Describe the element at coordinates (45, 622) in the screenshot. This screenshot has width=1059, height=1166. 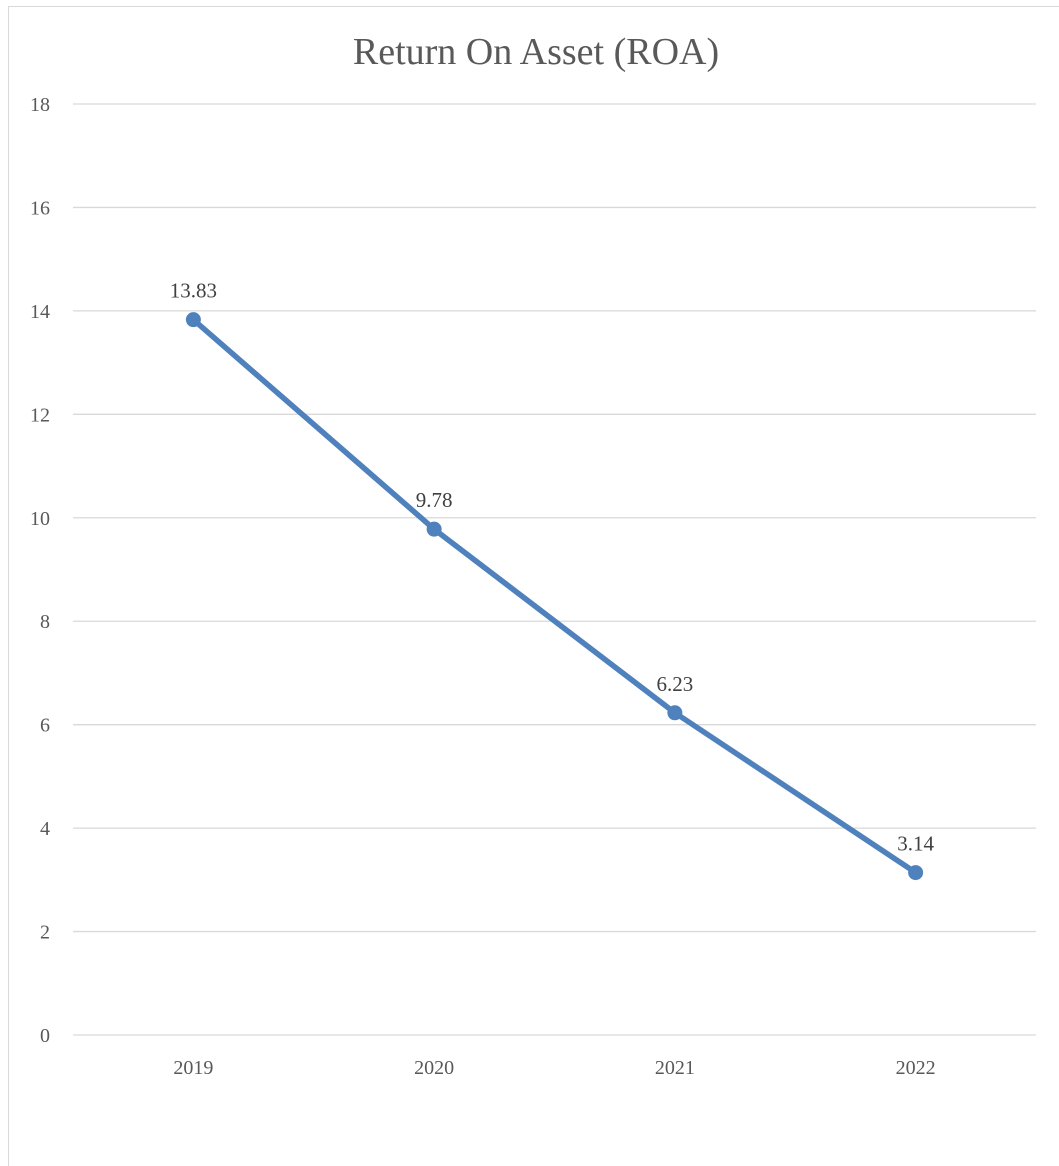
I see `y-tick-label: 8` at that location.